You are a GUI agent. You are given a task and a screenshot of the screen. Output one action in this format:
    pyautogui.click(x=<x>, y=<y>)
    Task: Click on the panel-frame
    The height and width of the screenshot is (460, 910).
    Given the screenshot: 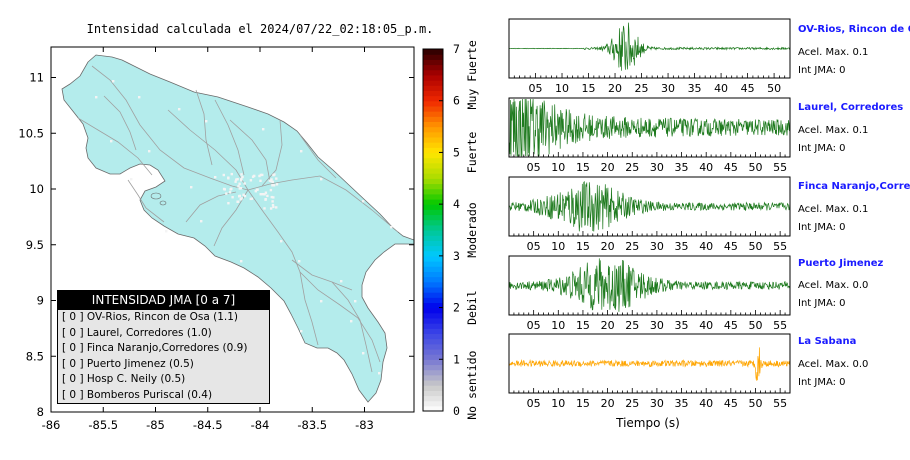 What is the action you would take?
    pyautogui.click(x=649, y=285)
    